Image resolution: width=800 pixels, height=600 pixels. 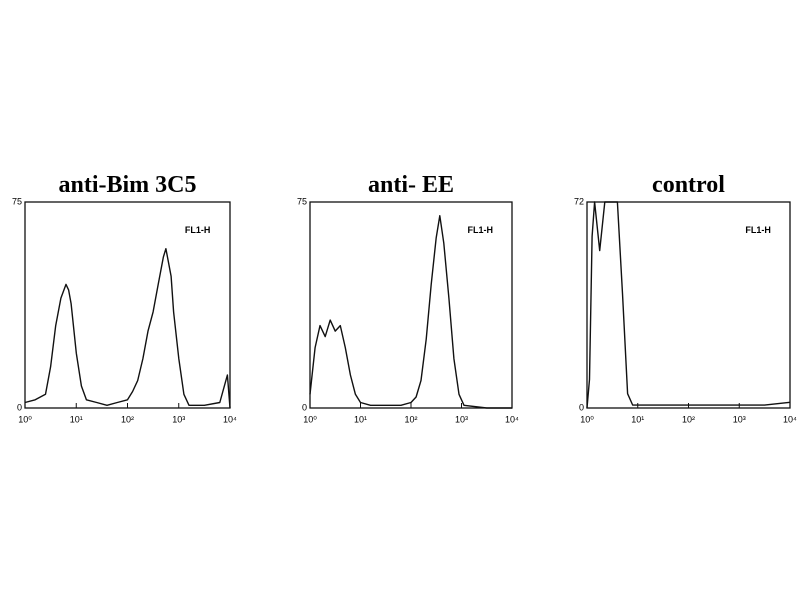 What do you see at coordinates (688, 185) in the screenshot?
I see `panel-title: control` at bounding box center [688, 185].